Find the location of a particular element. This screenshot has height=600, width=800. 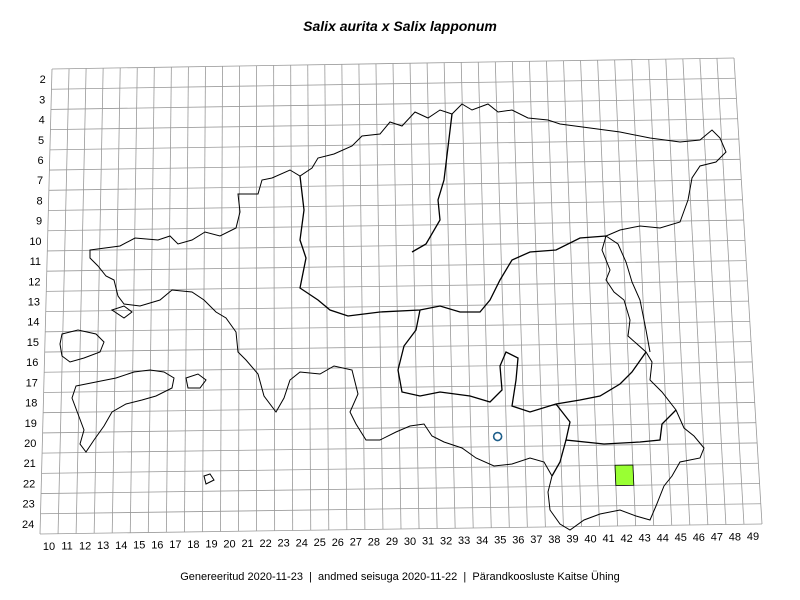

column-label: 23 is located at coordinates (284, 544).